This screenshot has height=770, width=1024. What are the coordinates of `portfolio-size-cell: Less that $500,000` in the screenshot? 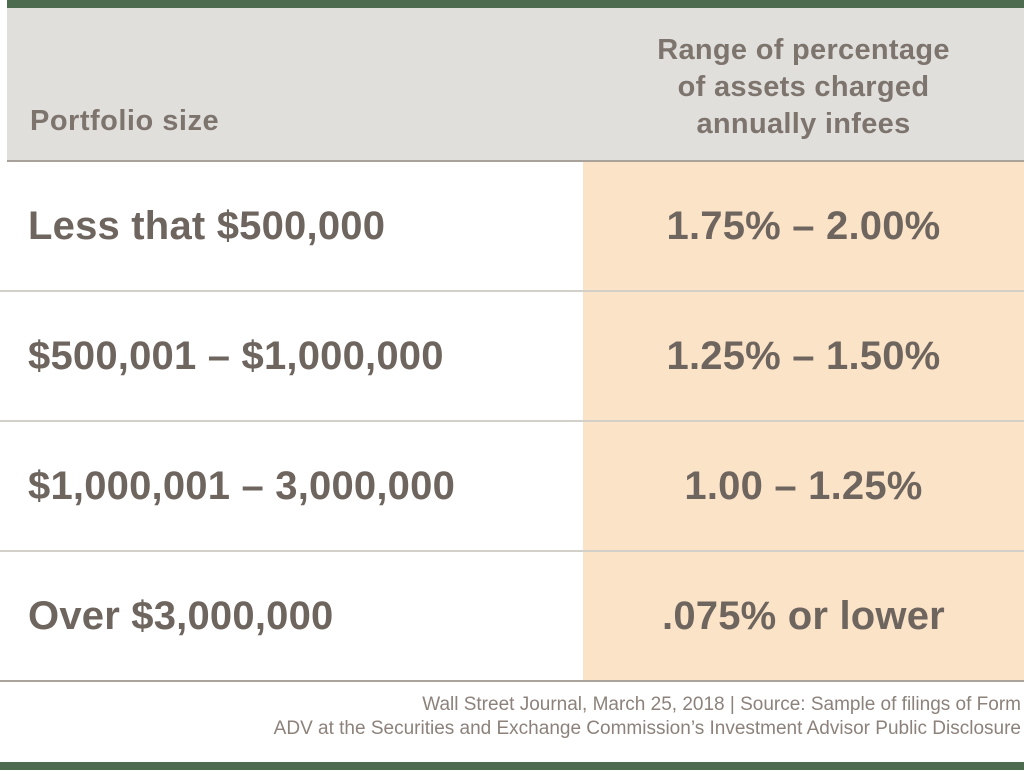 It's located at (207, 225).